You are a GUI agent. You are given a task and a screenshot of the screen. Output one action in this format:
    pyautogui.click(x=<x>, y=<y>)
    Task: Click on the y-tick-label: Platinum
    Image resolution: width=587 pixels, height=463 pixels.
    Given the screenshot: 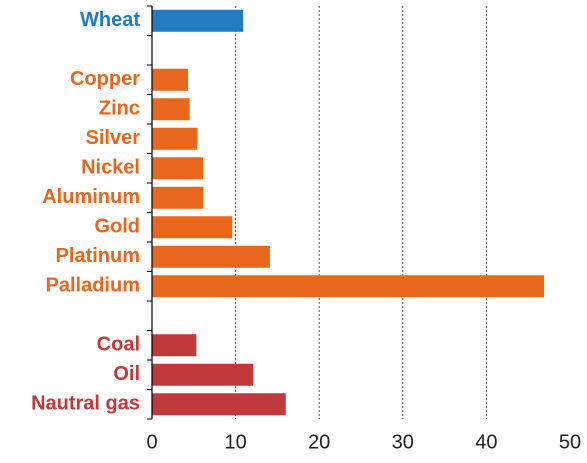 What is the action you would take?
    pyautogui.click(x=98, y=256)
    